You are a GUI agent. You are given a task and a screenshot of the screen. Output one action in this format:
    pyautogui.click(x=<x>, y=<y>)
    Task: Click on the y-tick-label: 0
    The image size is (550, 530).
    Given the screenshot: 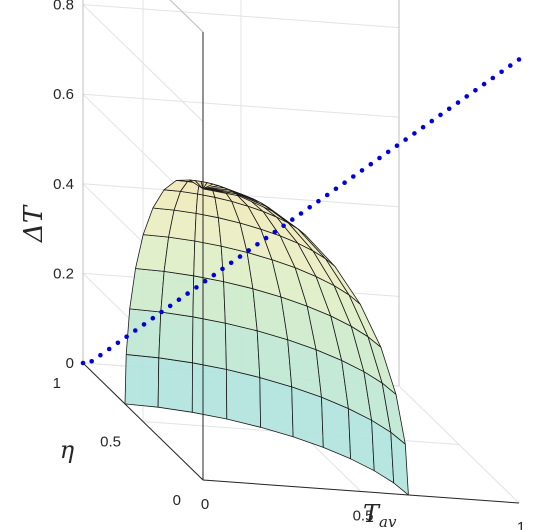 What is the action you would take?
    pyautogui.click(x=177, y=500)
    